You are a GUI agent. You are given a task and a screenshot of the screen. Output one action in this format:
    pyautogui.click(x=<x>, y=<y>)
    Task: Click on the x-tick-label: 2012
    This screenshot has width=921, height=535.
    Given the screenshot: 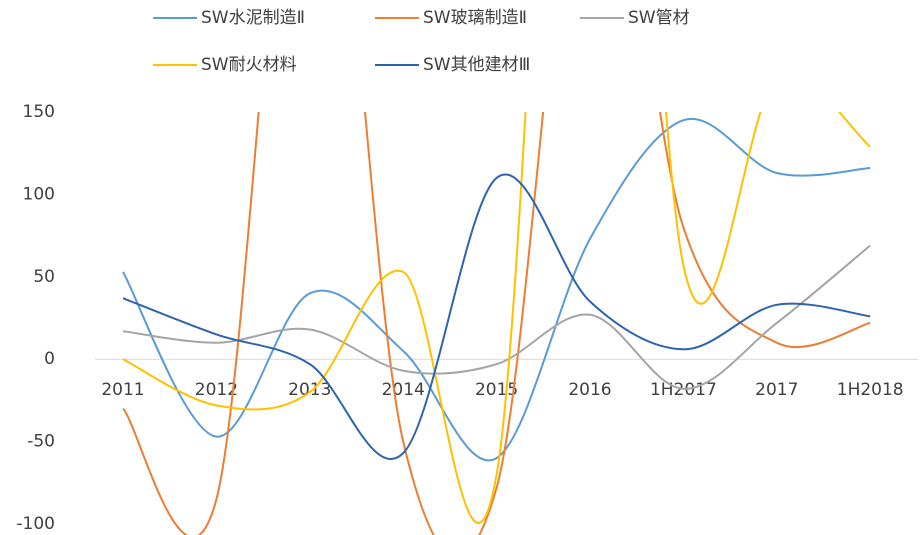 What is the action you would take?
    pyautogui.click(x=216, y=390)
    